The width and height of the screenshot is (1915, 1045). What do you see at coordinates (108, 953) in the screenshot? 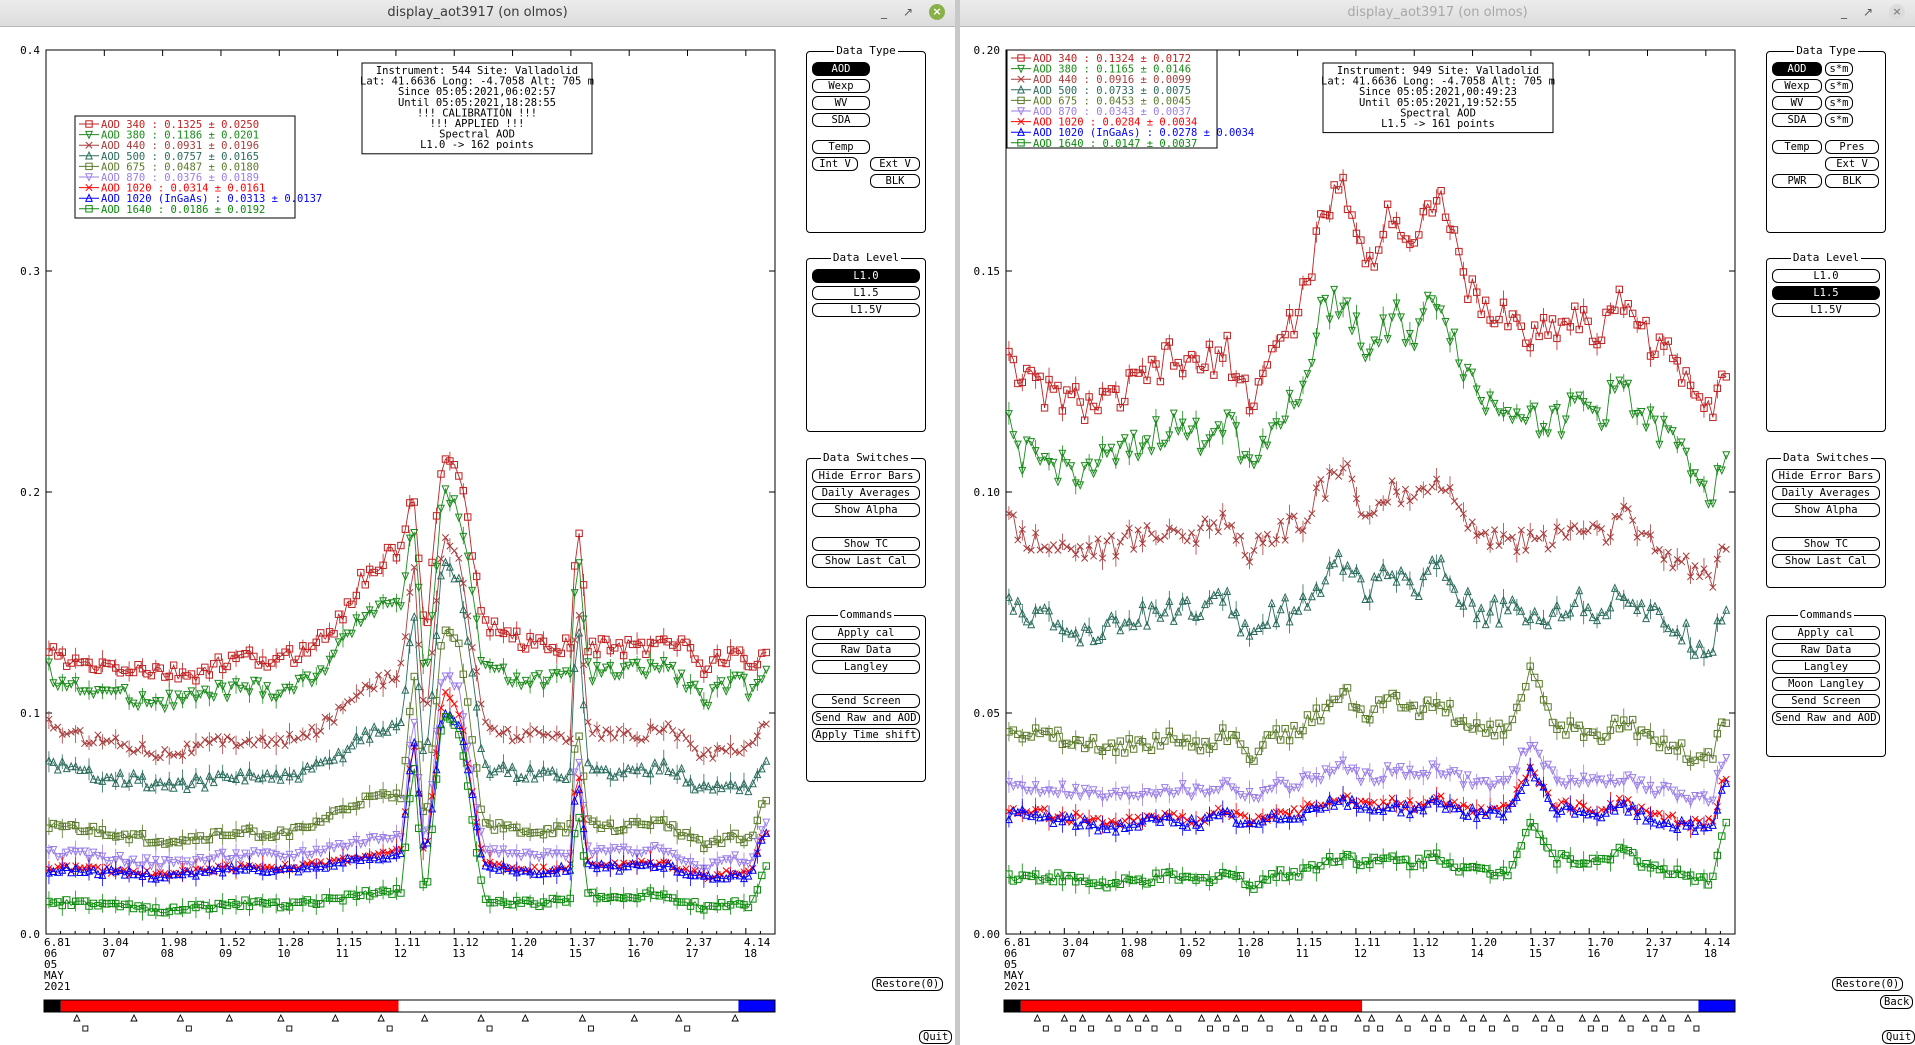
I see `x-tick-label: 07` at bounding box center [108, 953].